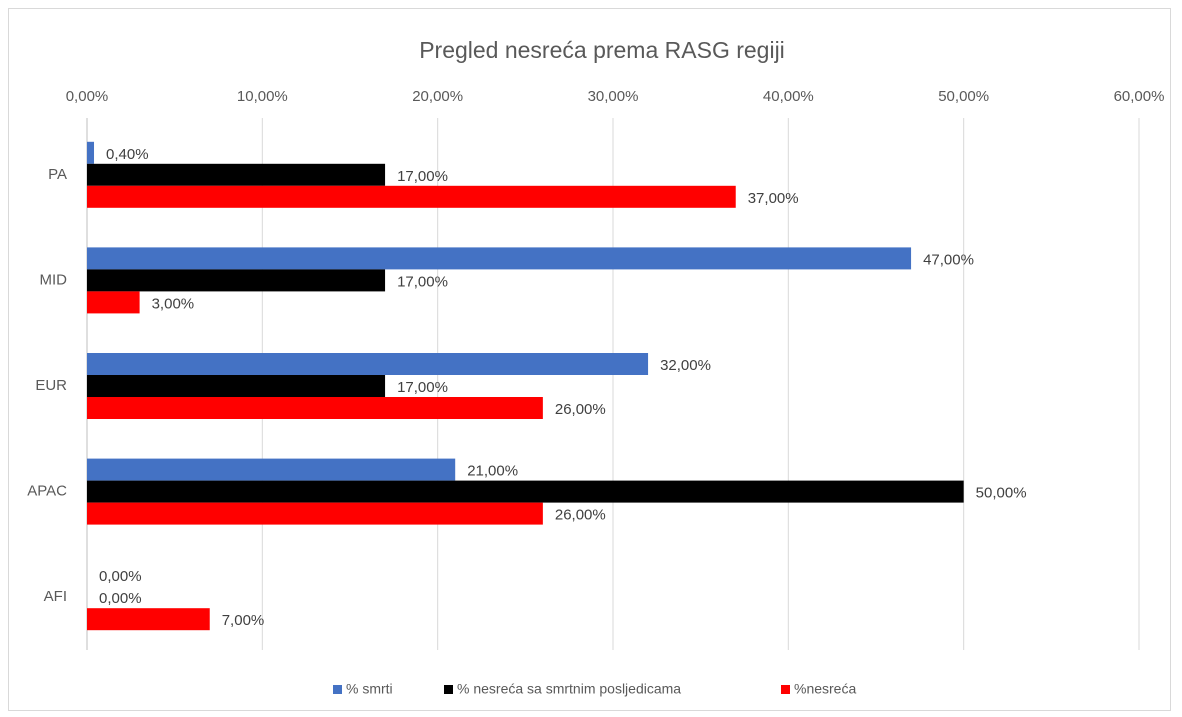 The image size is (1182, 717). What do you see at coordinates (492, 471) in the screenshot?
I see `data-label: 21,00%` at bounding box center [492, 471].